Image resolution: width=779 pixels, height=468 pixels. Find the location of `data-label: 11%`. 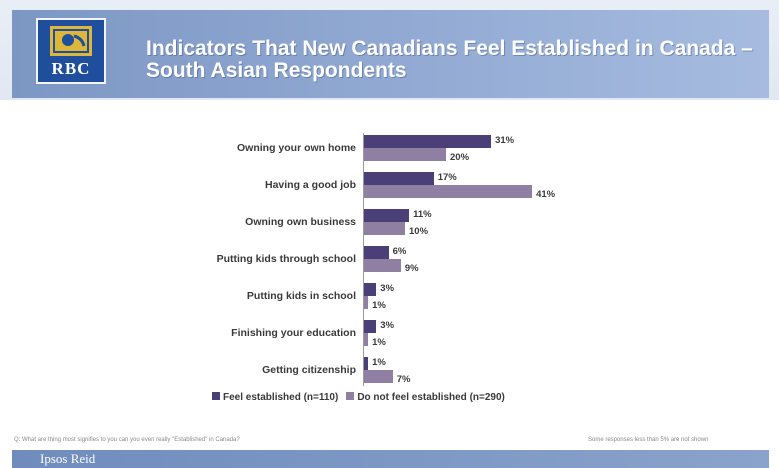

data-label: 11% is located at coordinates (422, 214).